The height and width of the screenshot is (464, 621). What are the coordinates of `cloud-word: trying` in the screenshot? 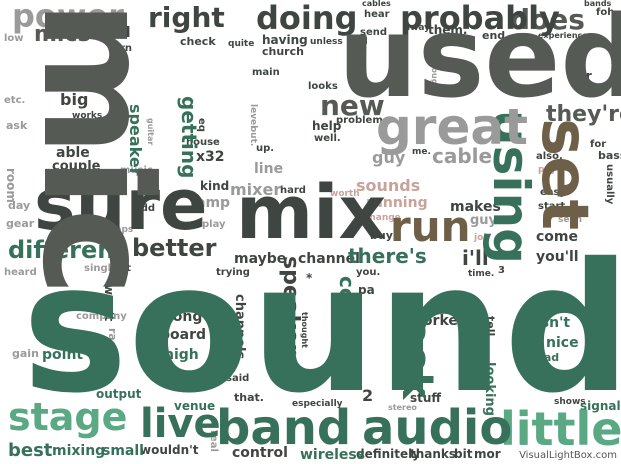 It's located at (233, 272).